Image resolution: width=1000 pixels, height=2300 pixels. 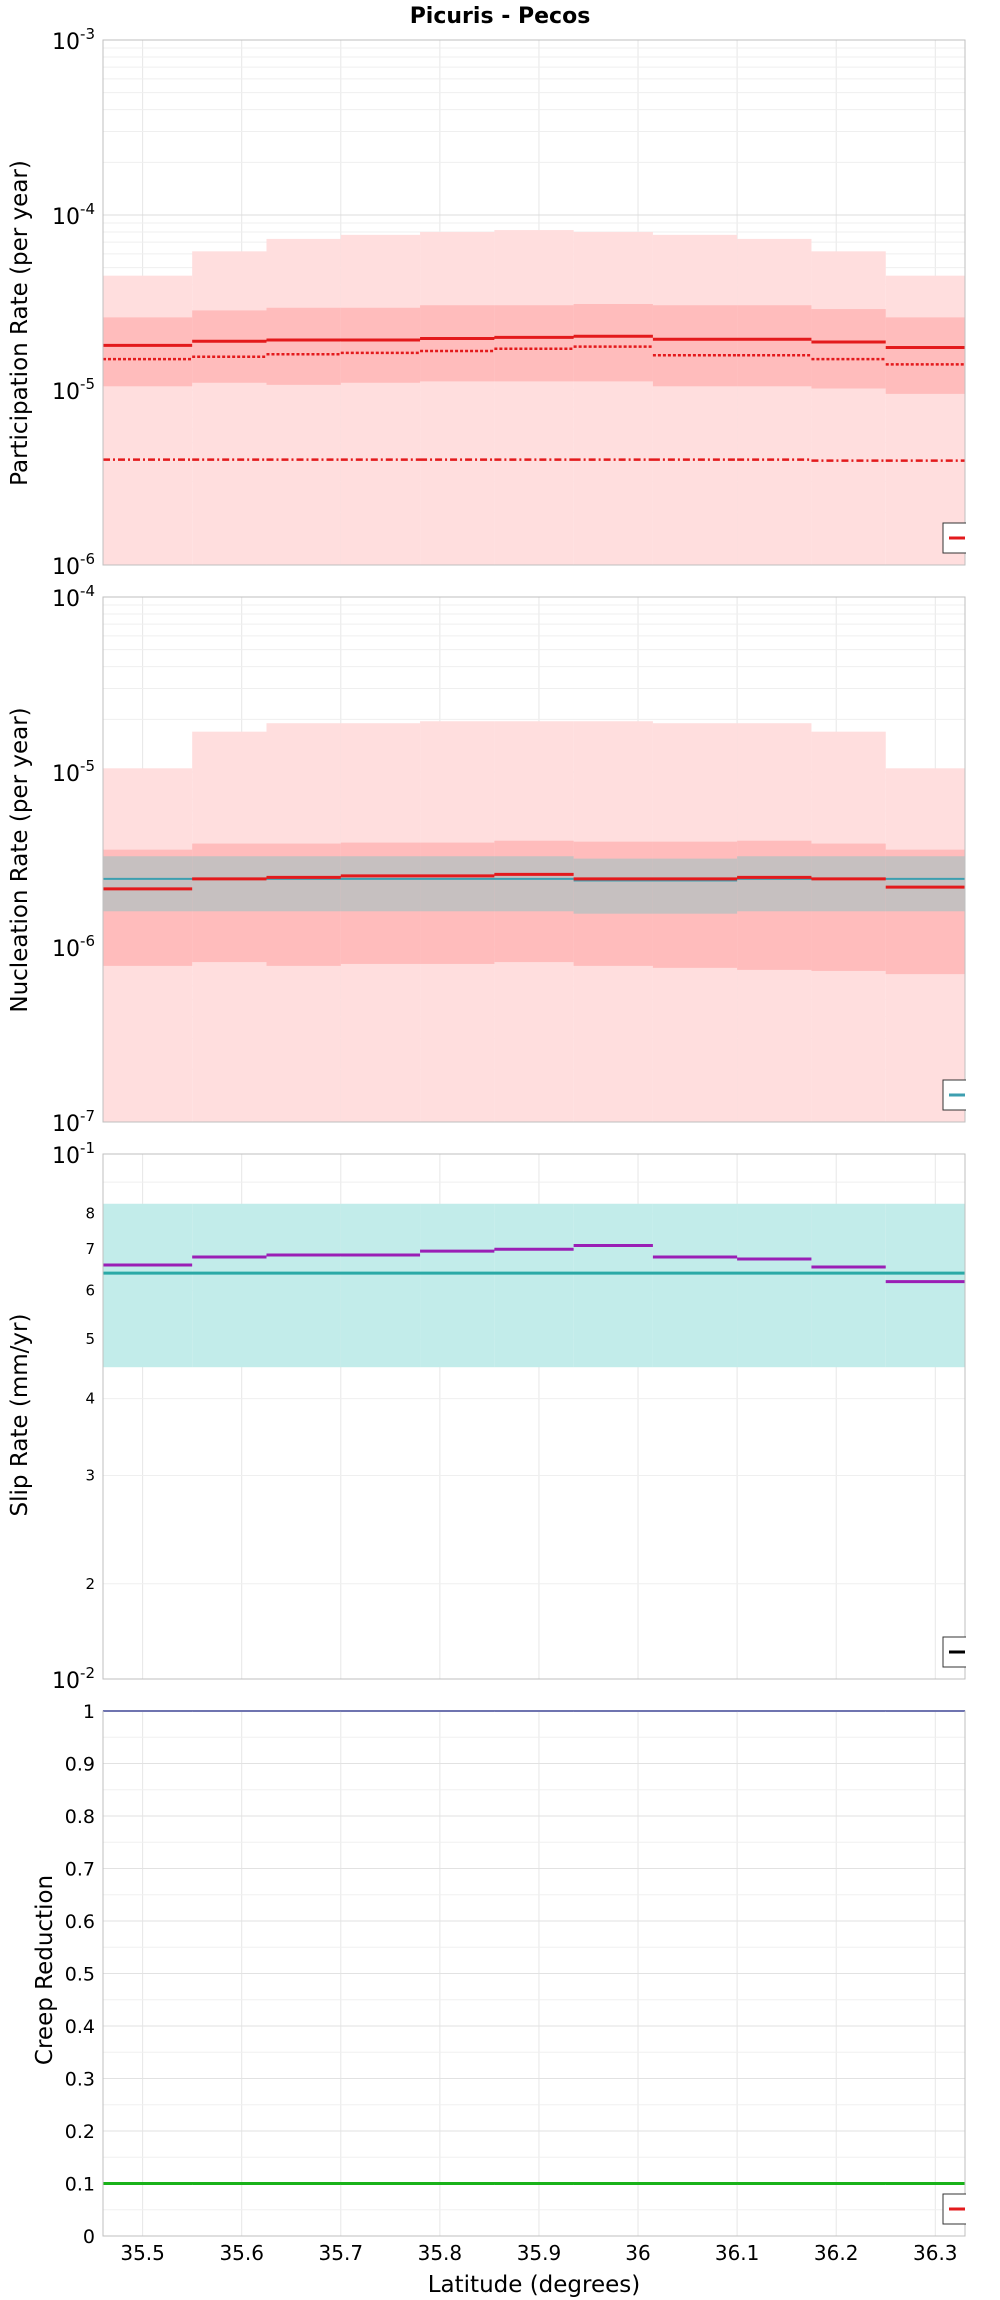 I want to click on series-1-line, so click(x=534, y=341).